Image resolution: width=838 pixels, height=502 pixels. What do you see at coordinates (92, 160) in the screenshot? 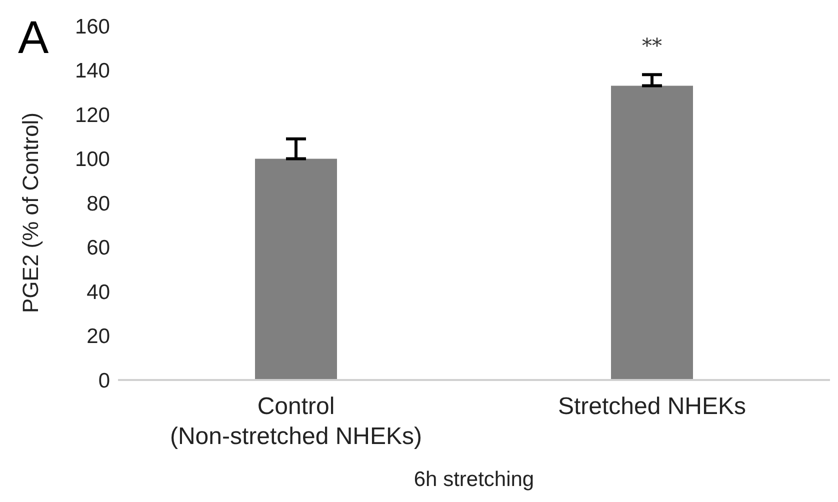
I see `y-tick-label: 100` at bounding box center [92, 160].